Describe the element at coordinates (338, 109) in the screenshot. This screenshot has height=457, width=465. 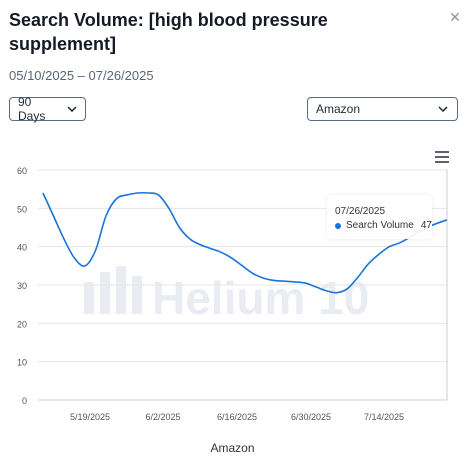
I see `marketplace-select-label: Amazon` at that location.